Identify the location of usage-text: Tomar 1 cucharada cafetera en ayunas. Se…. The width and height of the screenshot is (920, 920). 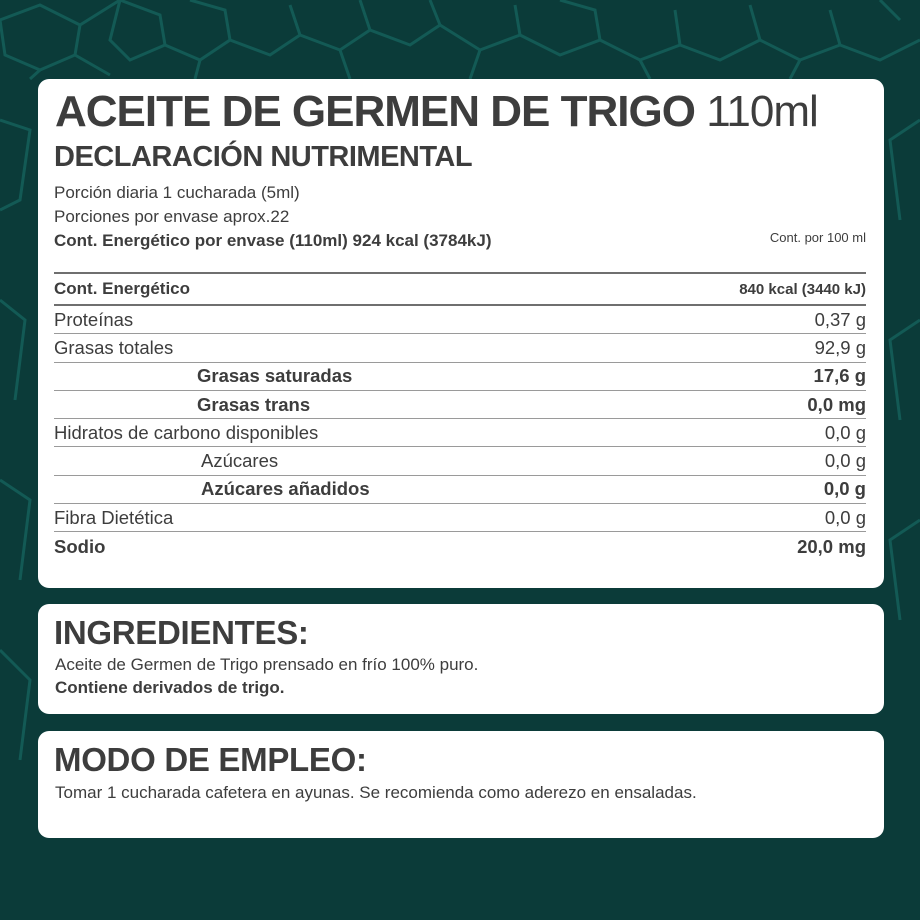
(376, 792).